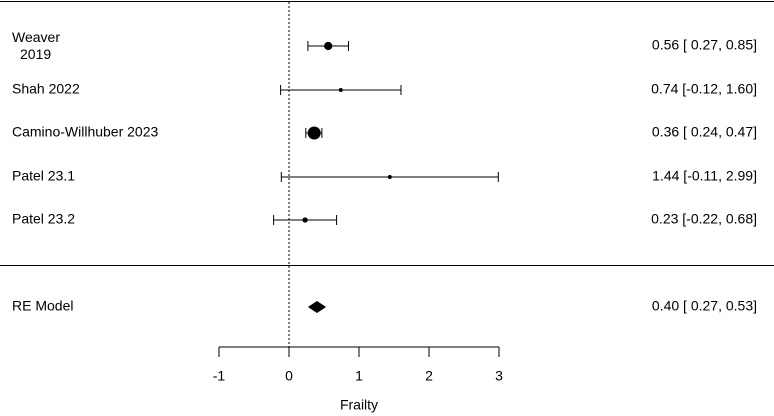  I want to click on value-label: 0.74 [-0.12, 1.60], so click(704, 89).